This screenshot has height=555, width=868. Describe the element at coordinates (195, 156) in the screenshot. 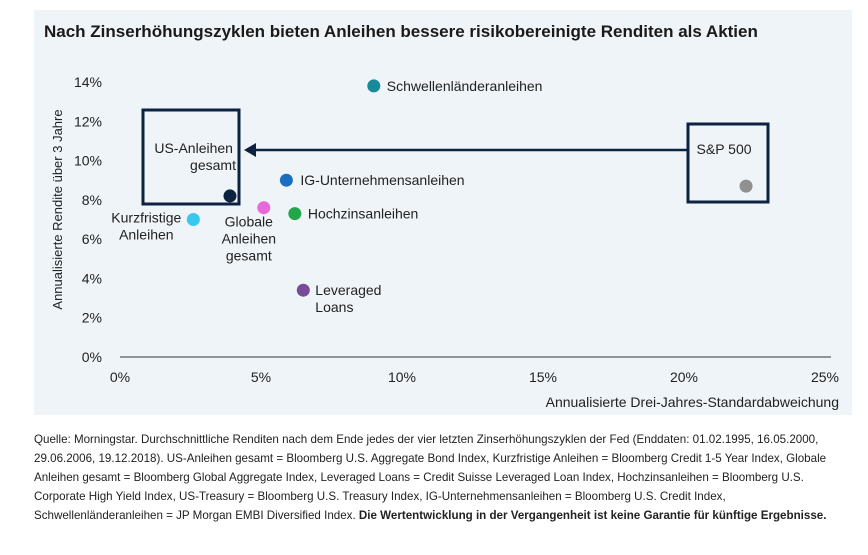

I see `point-label: US-Anleihen gesamt` at that location.